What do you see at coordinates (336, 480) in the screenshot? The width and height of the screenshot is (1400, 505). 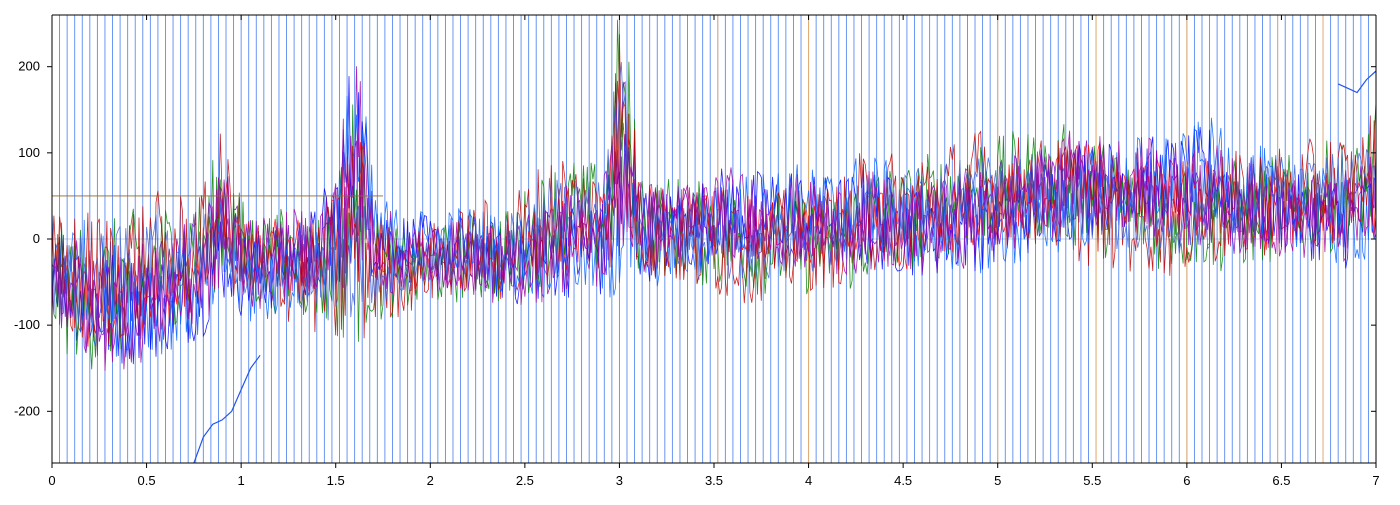 I see `x-tick-label: 1.5` at bounding box center [336, 480].